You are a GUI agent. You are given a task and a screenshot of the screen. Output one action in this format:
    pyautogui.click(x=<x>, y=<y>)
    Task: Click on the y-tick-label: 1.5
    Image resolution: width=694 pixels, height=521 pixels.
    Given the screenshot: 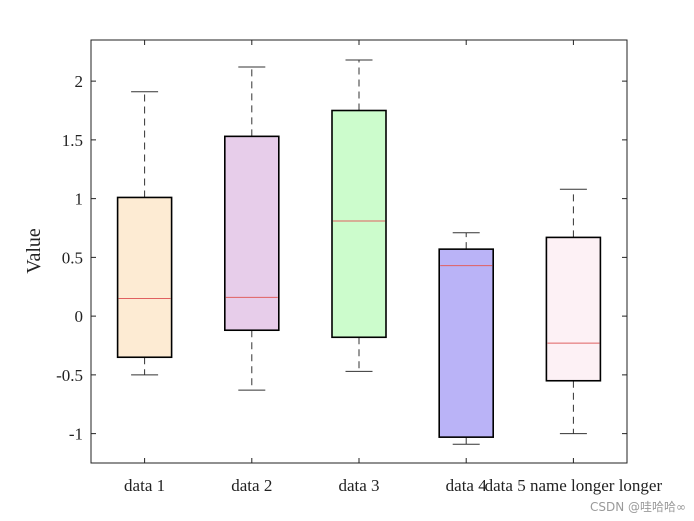 What is the action you would take?
    pyautogui.click(x=72, y=140)
    